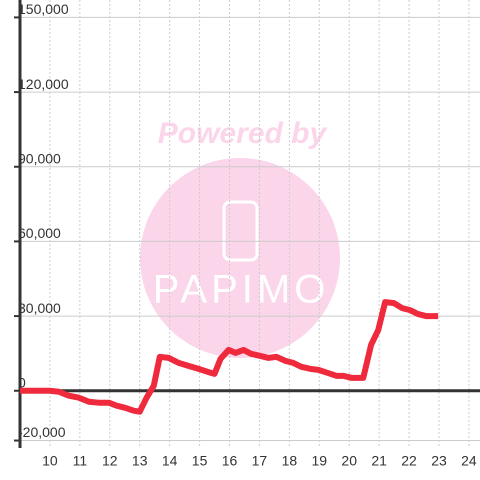 The width and height of the screenshot is (480, 480). What do you see at coordinates (349, 461) in the screenshot?
I see `x-tick-label: 20` at bounding box center [349, 461].